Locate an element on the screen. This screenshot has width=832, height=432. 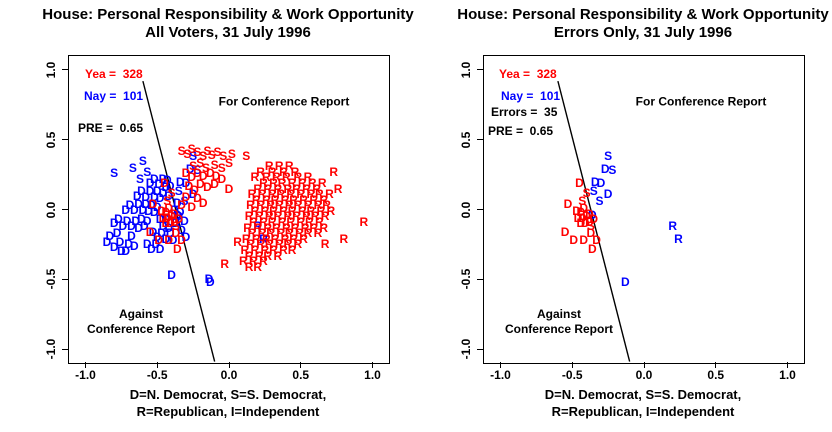
x-axis-label-line2: R=Republican, I=Independent is located at coordinates (643, 411).